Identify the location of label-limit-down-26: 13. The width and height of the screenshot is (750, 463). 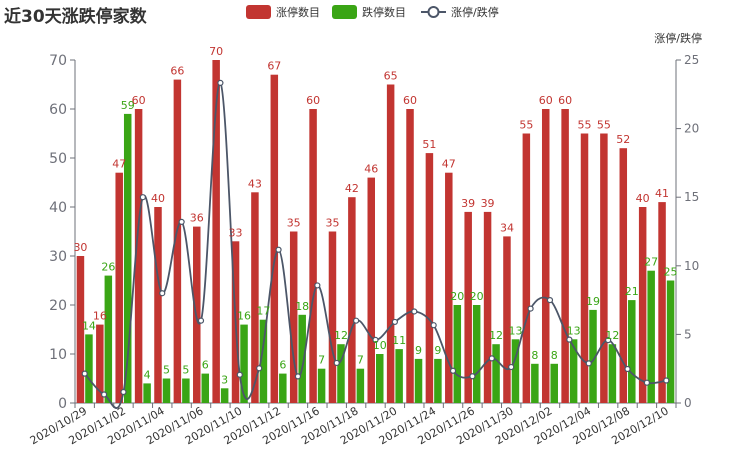
(574, 330).